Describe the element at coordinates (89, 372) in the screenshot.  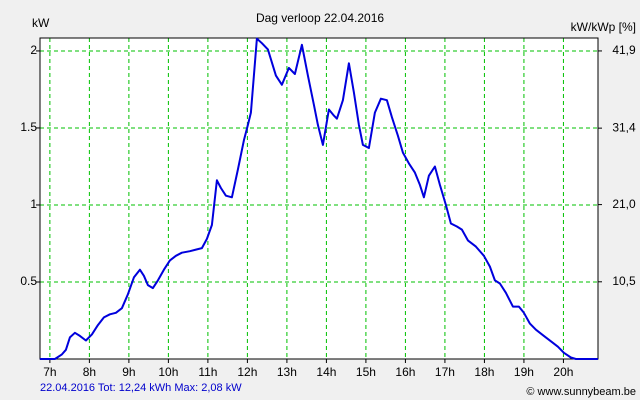
I see `x-tick-label: 8h` at that location.